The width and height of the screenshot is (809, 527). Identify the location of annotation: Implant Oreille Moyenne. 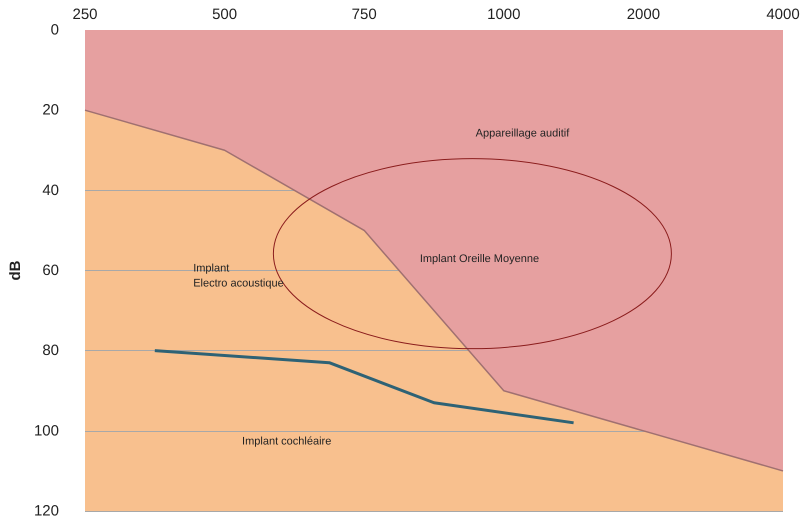
(480, 258).